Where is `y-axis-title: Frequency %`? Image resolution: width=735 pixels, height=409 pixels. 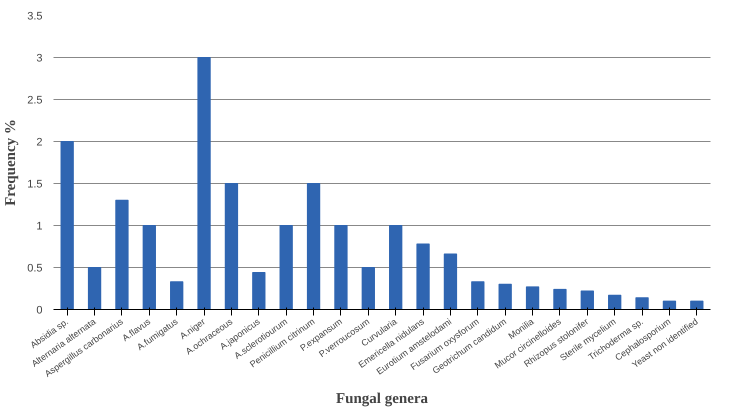 y-axis-title: Frequency % is located at coordinates (11, 162).